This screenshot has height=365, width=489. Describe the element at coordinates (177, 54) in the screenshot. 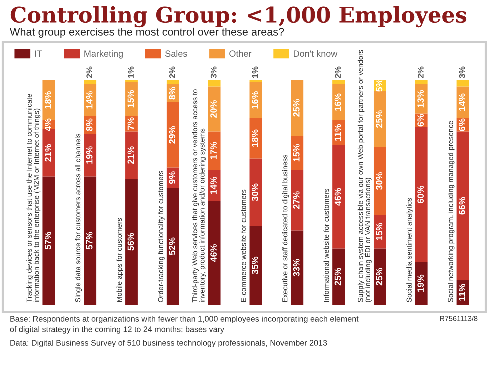

I see `legend-label: Sales` at that location.